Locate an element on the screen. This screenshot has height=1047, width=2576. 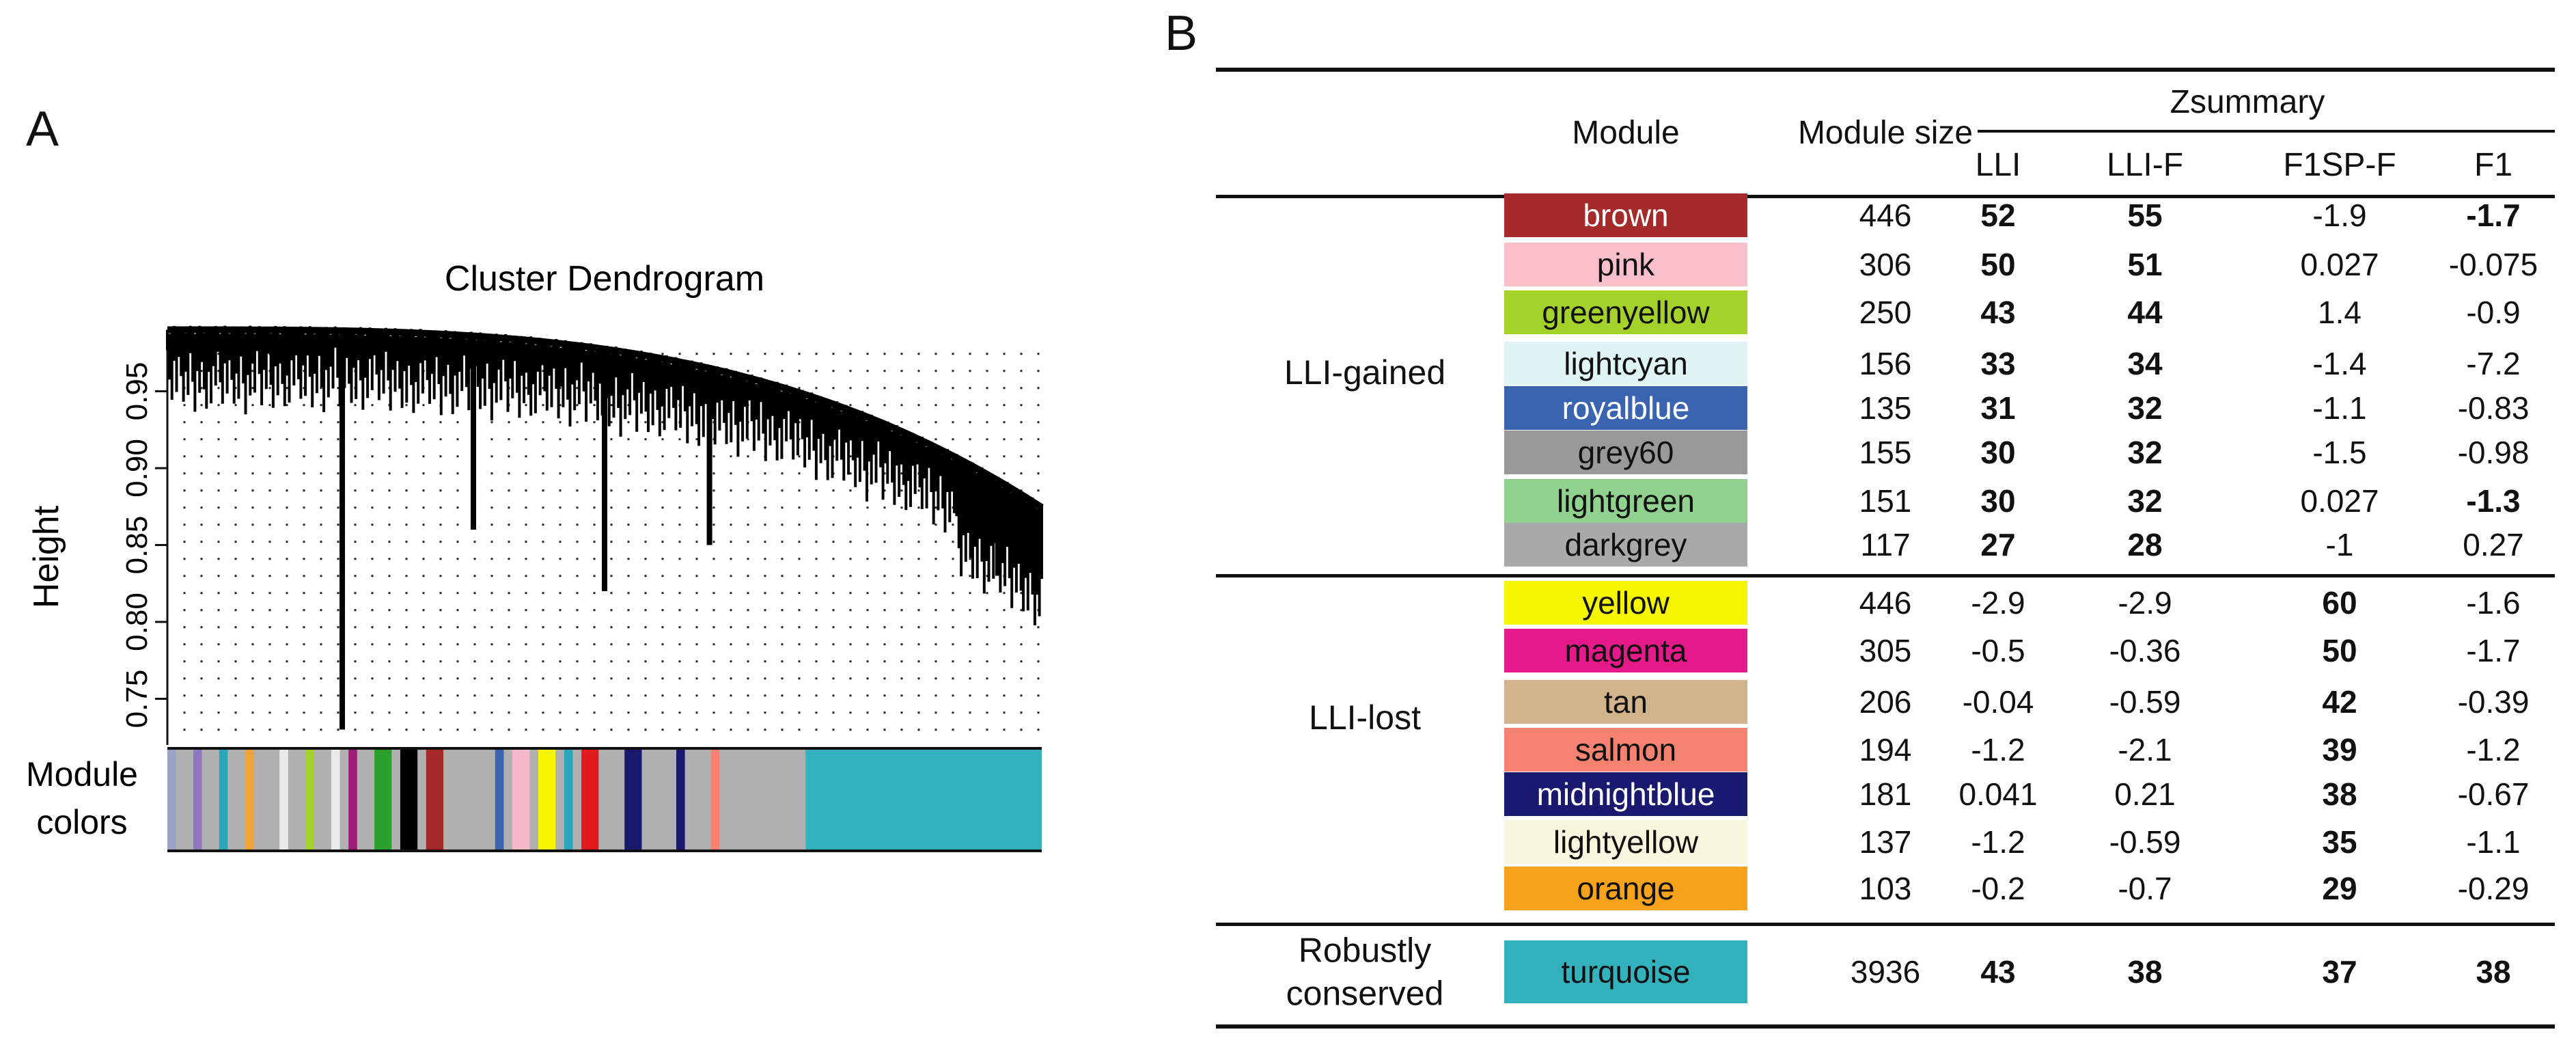
module-swatch-turquoise: turquoise is located at coordinates (1626, 971).